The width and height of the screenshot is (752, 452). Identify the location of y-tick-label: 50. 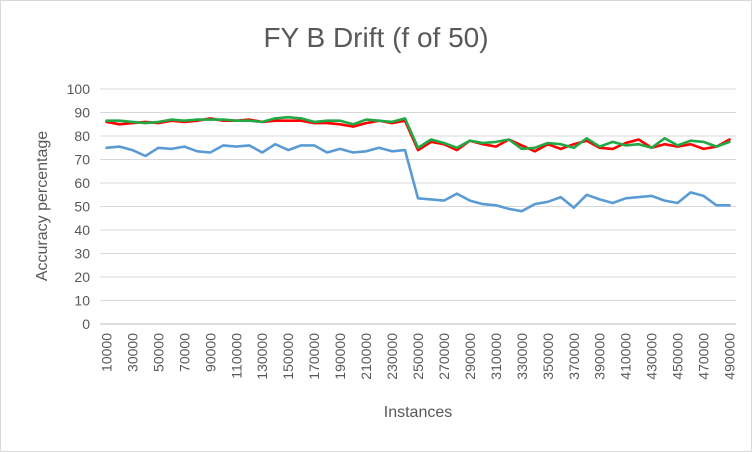
(82, 207).